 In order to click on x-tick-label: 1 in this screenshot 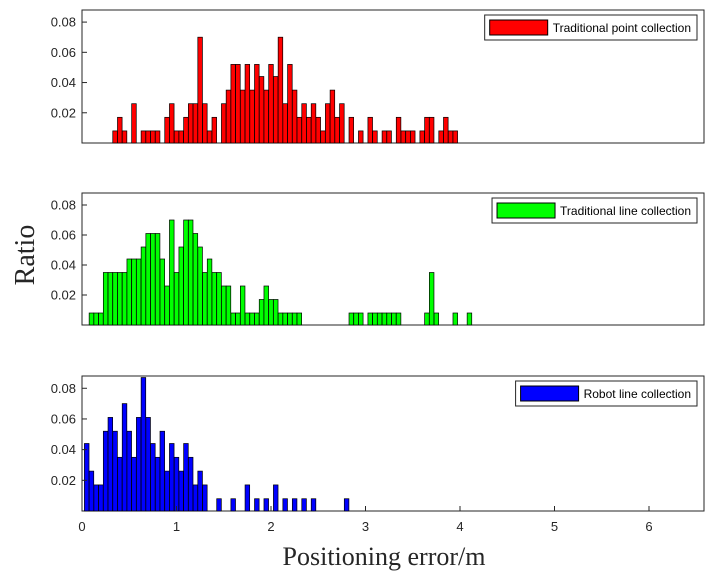, I will do `click(176, 526)`.